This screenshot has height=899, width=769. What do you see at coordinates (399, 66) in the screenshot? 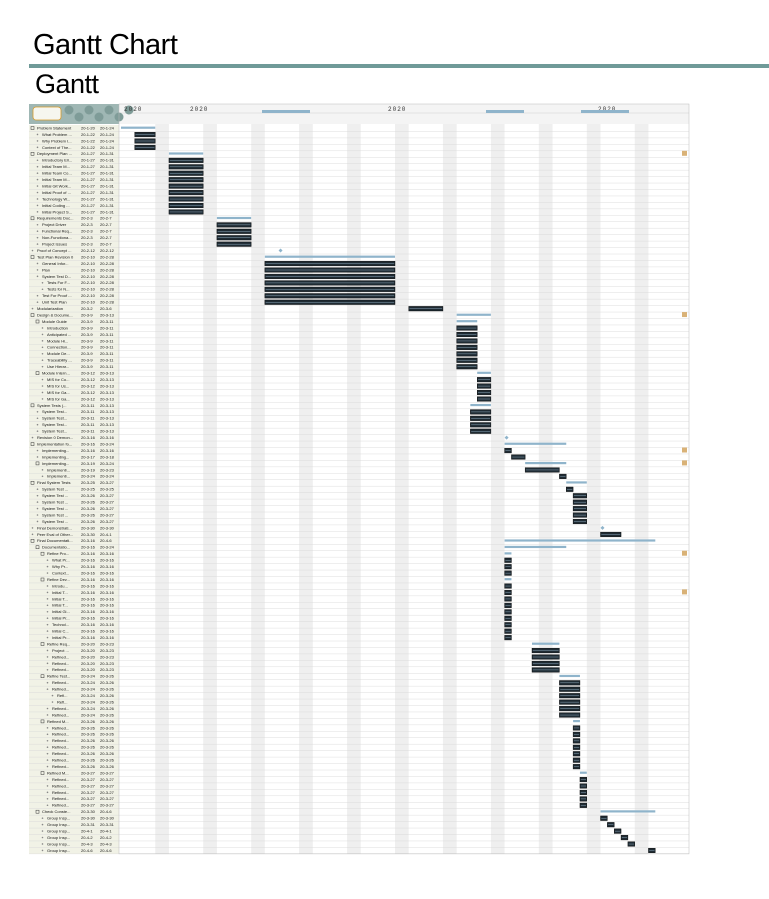
I see `title-divider` at bounding box center [399, 66].